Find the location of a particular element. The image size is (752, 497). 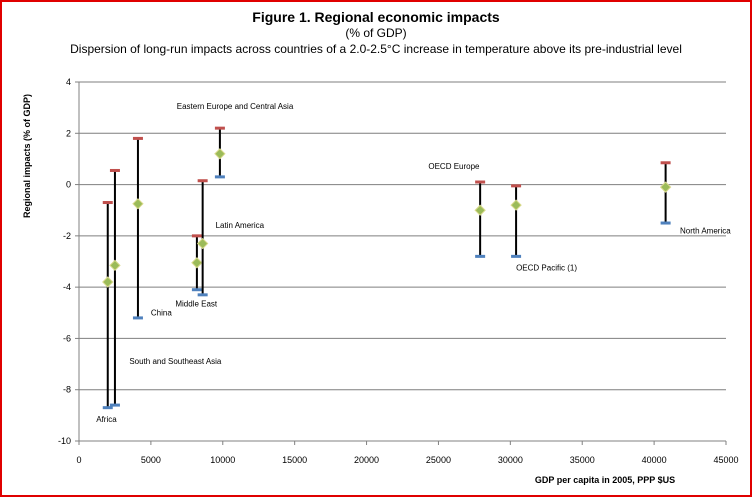

y-tick-label: -8 is located at coordinates (67, 390).